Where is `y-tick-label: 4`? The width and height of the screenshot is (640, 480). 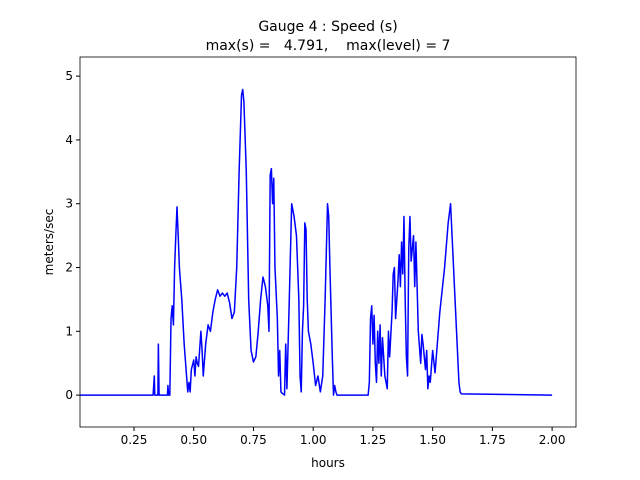
y-tick-label: 4 is located at coordinates (69, 140).